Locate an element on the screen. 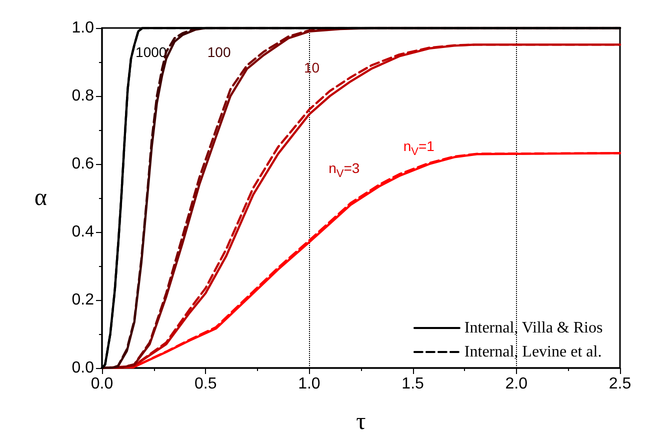 The height and width of the screenshot is (447, 646). annotation: 10 is located at coordinates (312, 67).